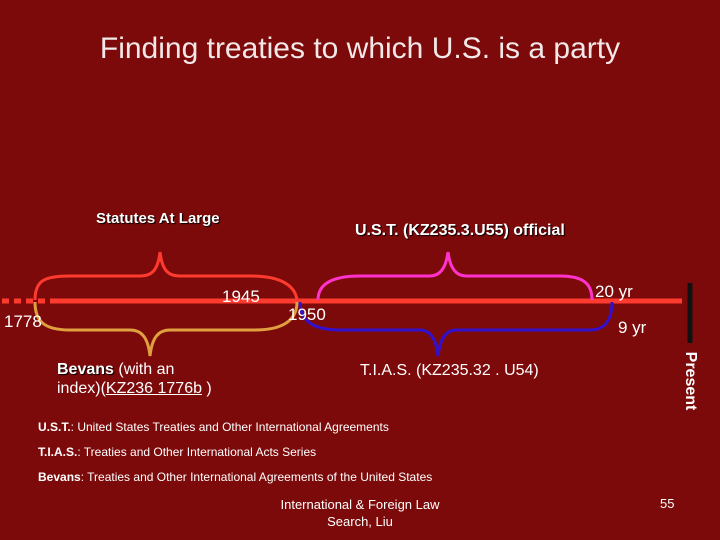 The image size is (720, 540). Describe the element at coordinates (690, 381) in the screenshot. I see `present-label: Present` at that location.